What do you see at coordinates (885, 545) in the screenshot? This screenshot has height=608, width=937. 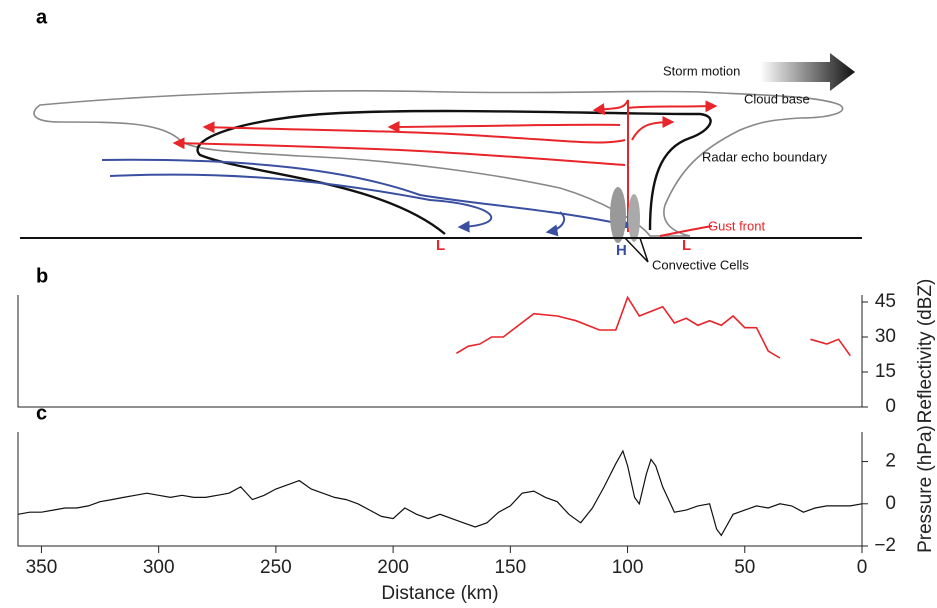 I see `y-tick-label: −2` at bounding box center [885, 545].